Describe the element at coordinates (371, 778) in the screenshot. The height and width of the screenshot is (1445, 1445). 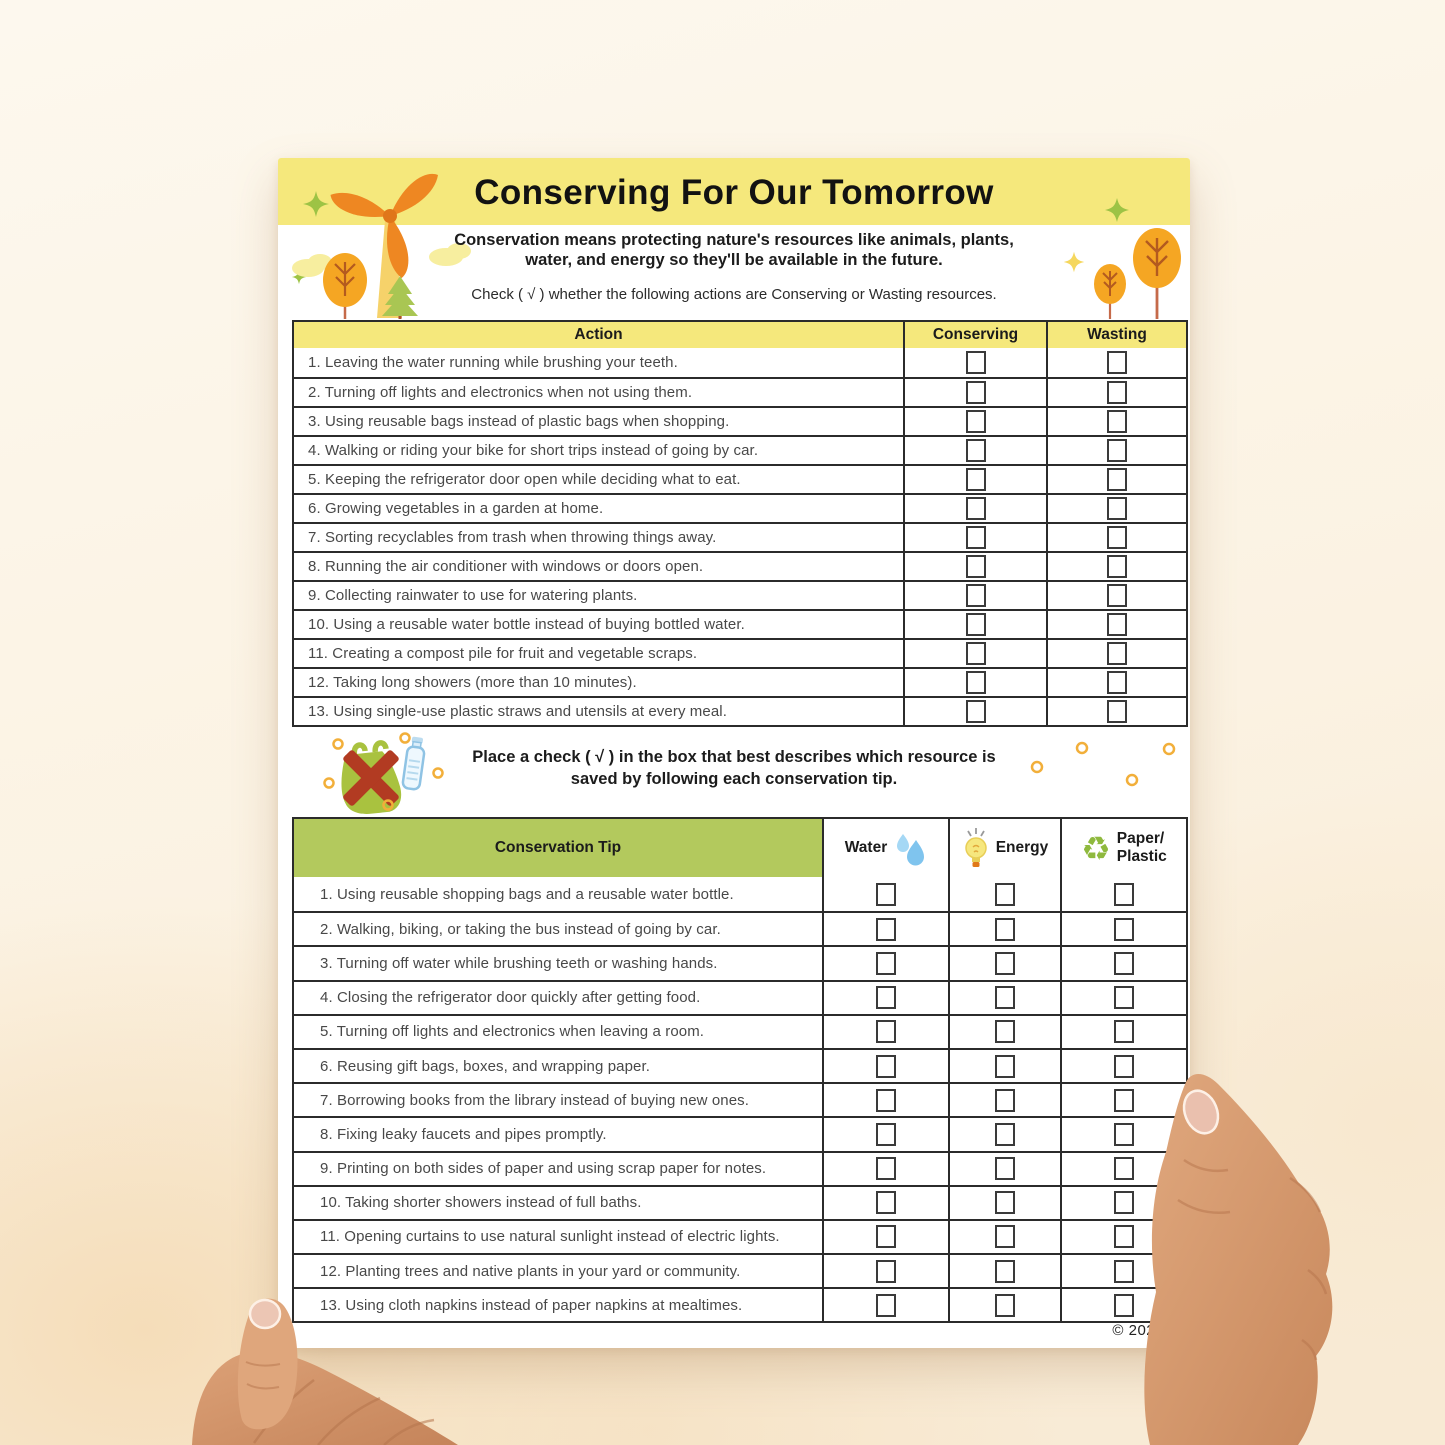
I see `x-mark-icon` at that location.